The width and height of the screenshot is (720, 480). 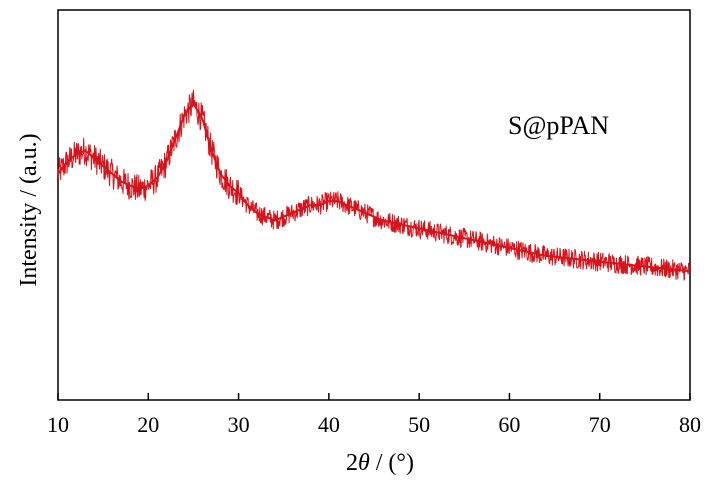 What do you see at coordinates (239, 424) in the screenshot?
I see `x-tick-label-30: 30` at bounding box center [239, 424].